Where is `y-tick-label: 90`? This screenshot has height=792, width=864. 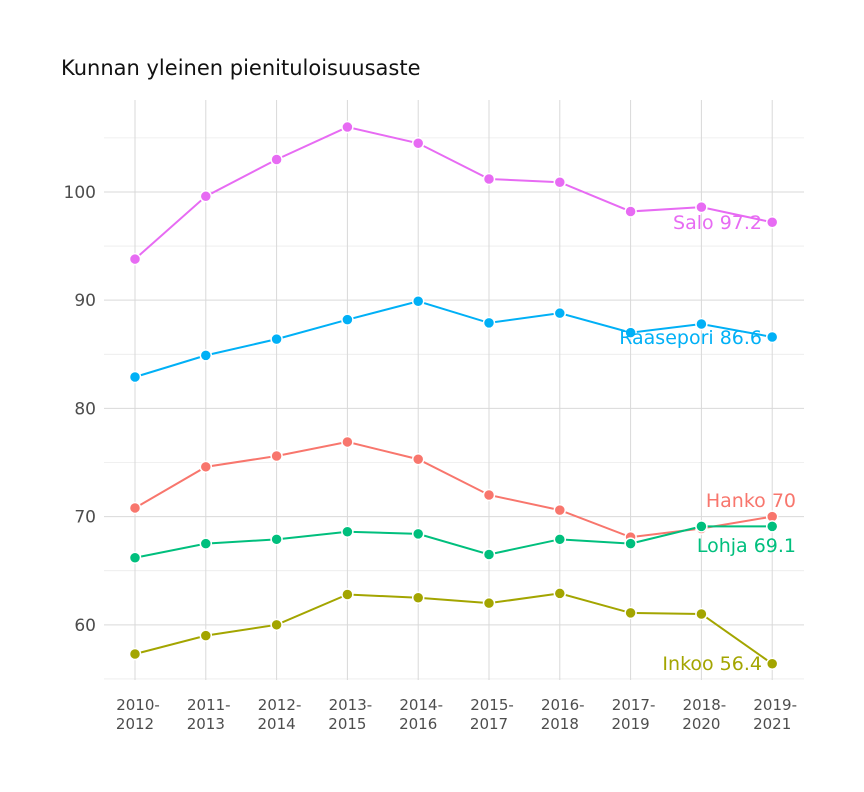 y-tick-label: 90 is located at coordinates (85, 301).